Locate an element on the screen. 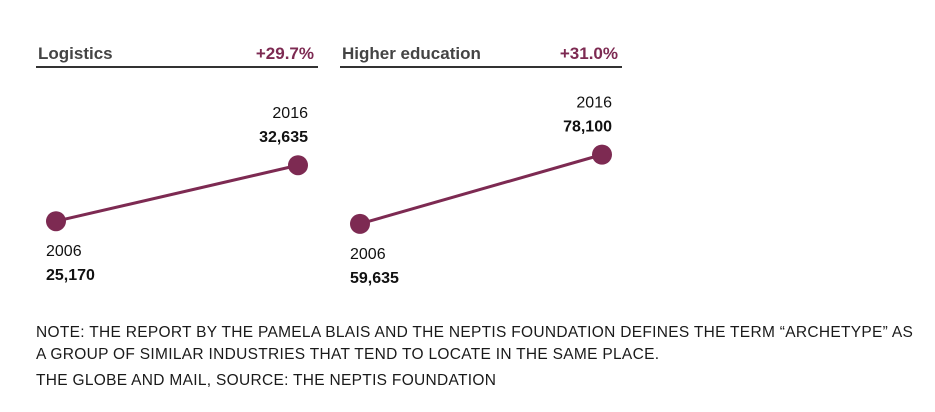  panel-header: Higher education +31.0% is located at coordinates (481, 54).